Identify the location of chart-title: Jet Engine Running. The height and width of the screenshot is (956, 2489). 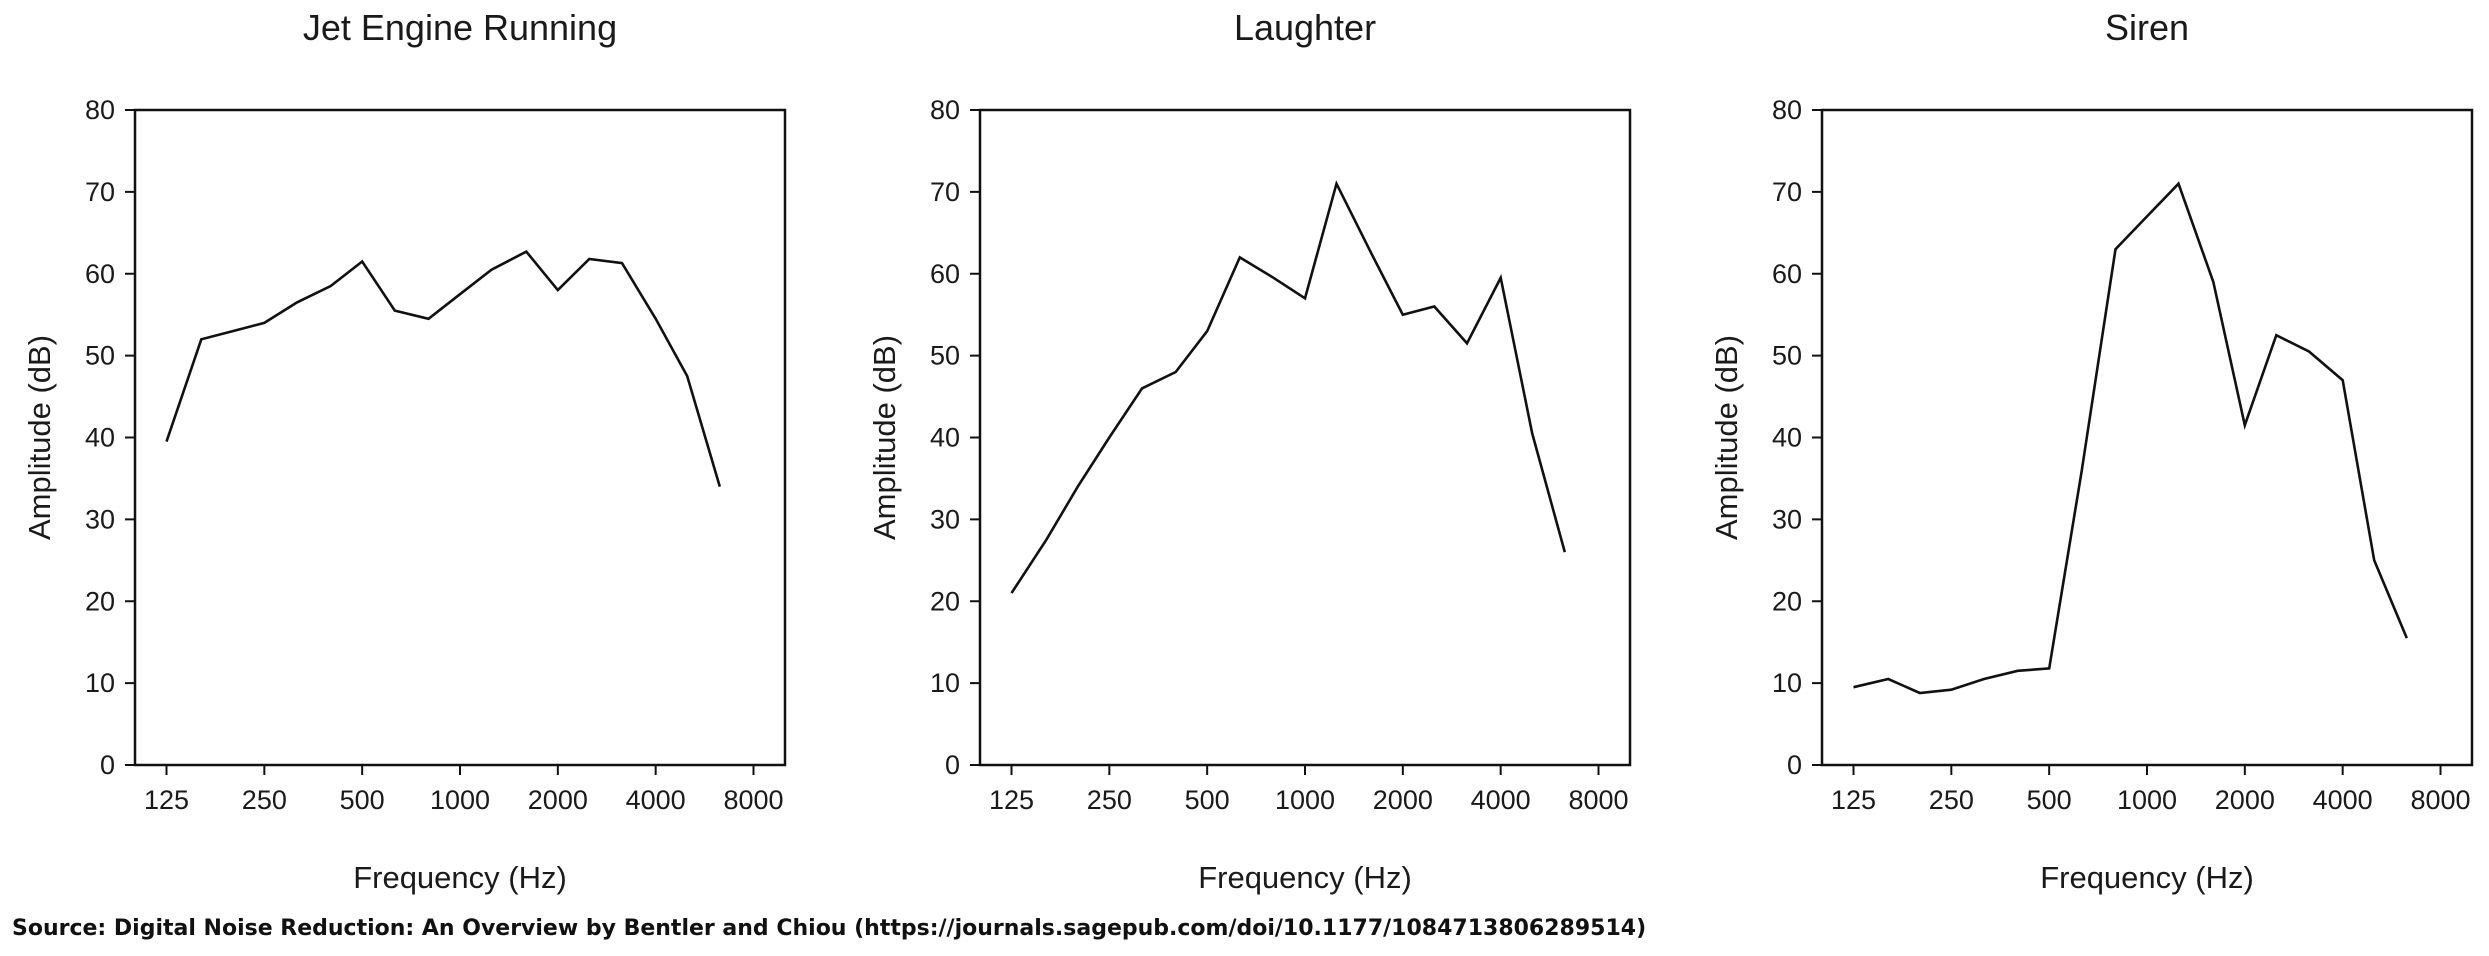
(460, 27).